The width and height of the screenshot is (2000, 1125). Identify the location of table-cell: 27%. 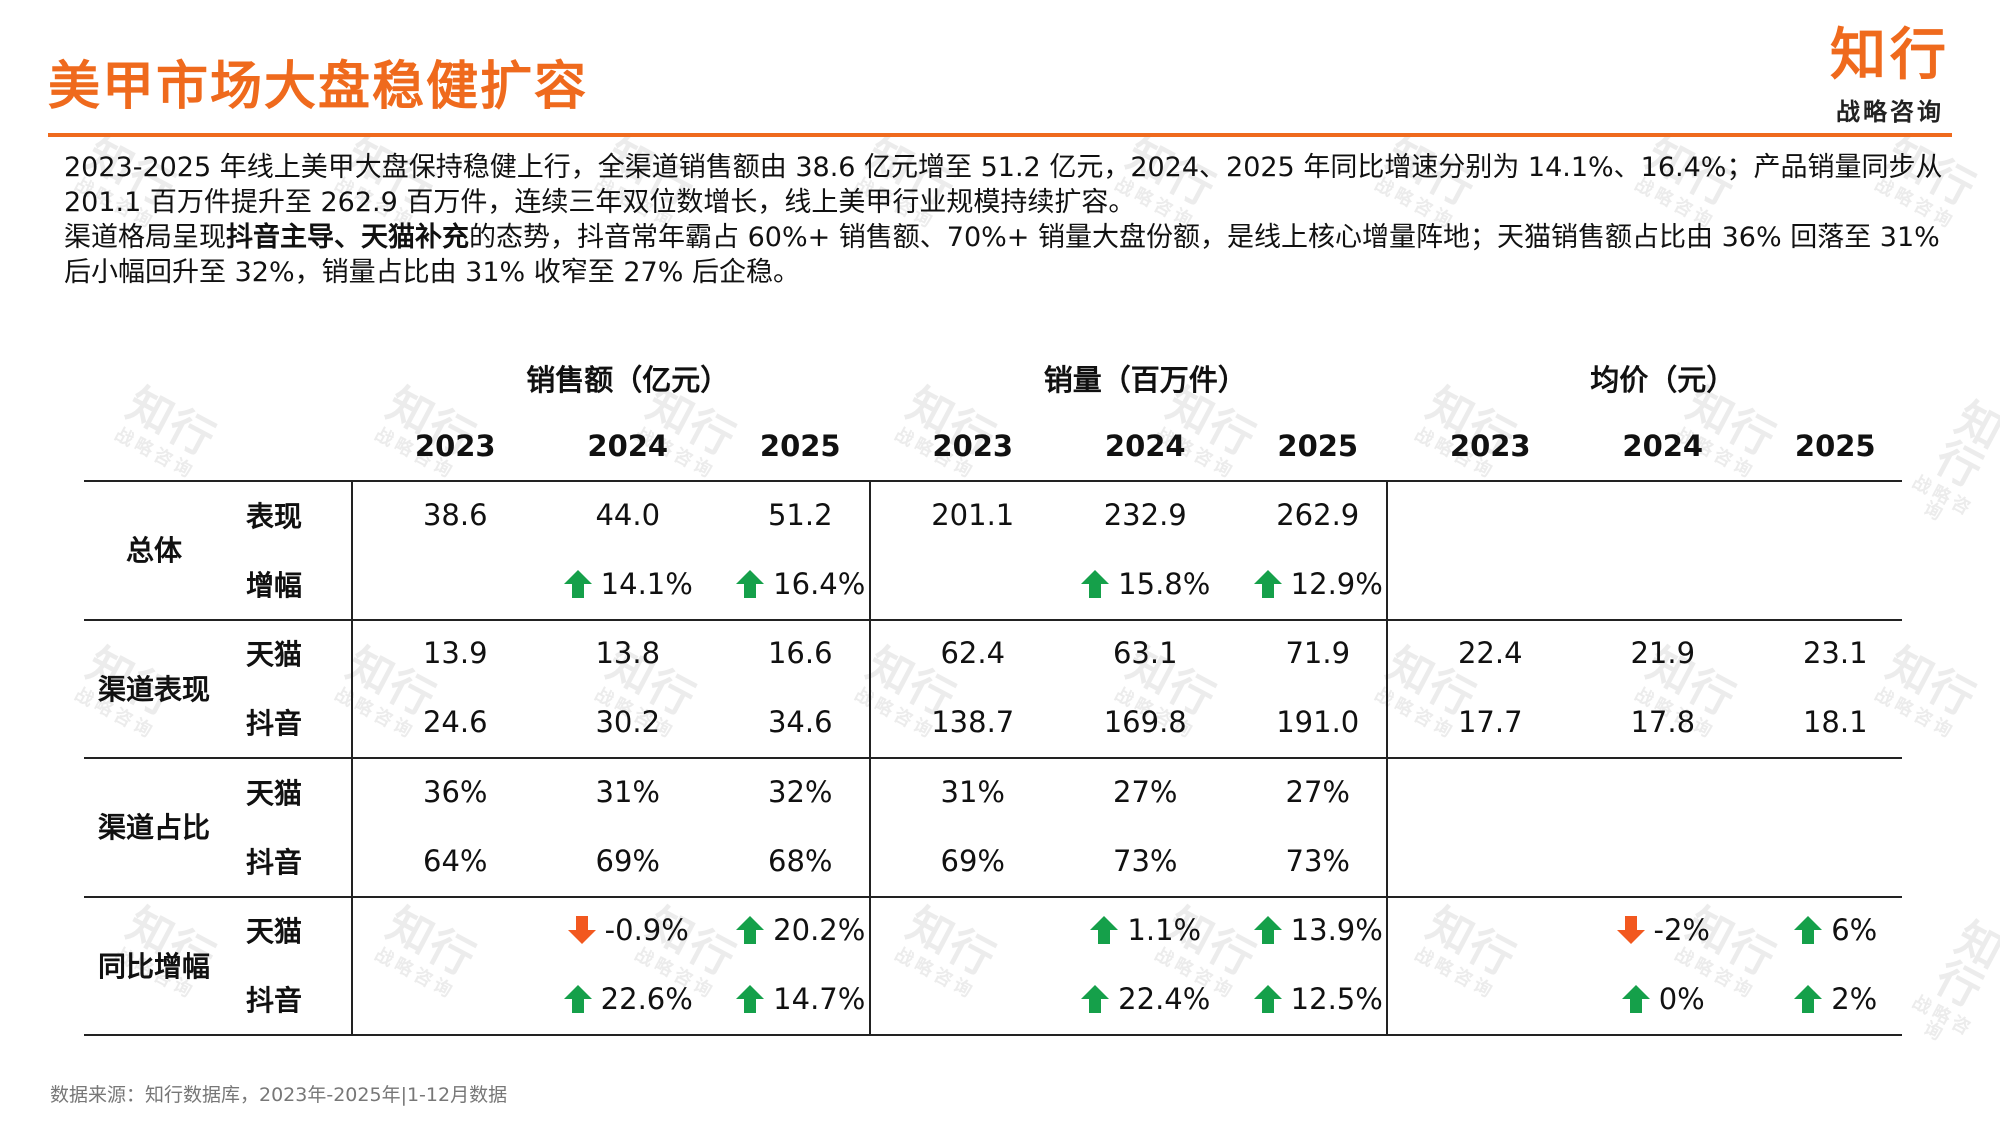
(1318, 791).